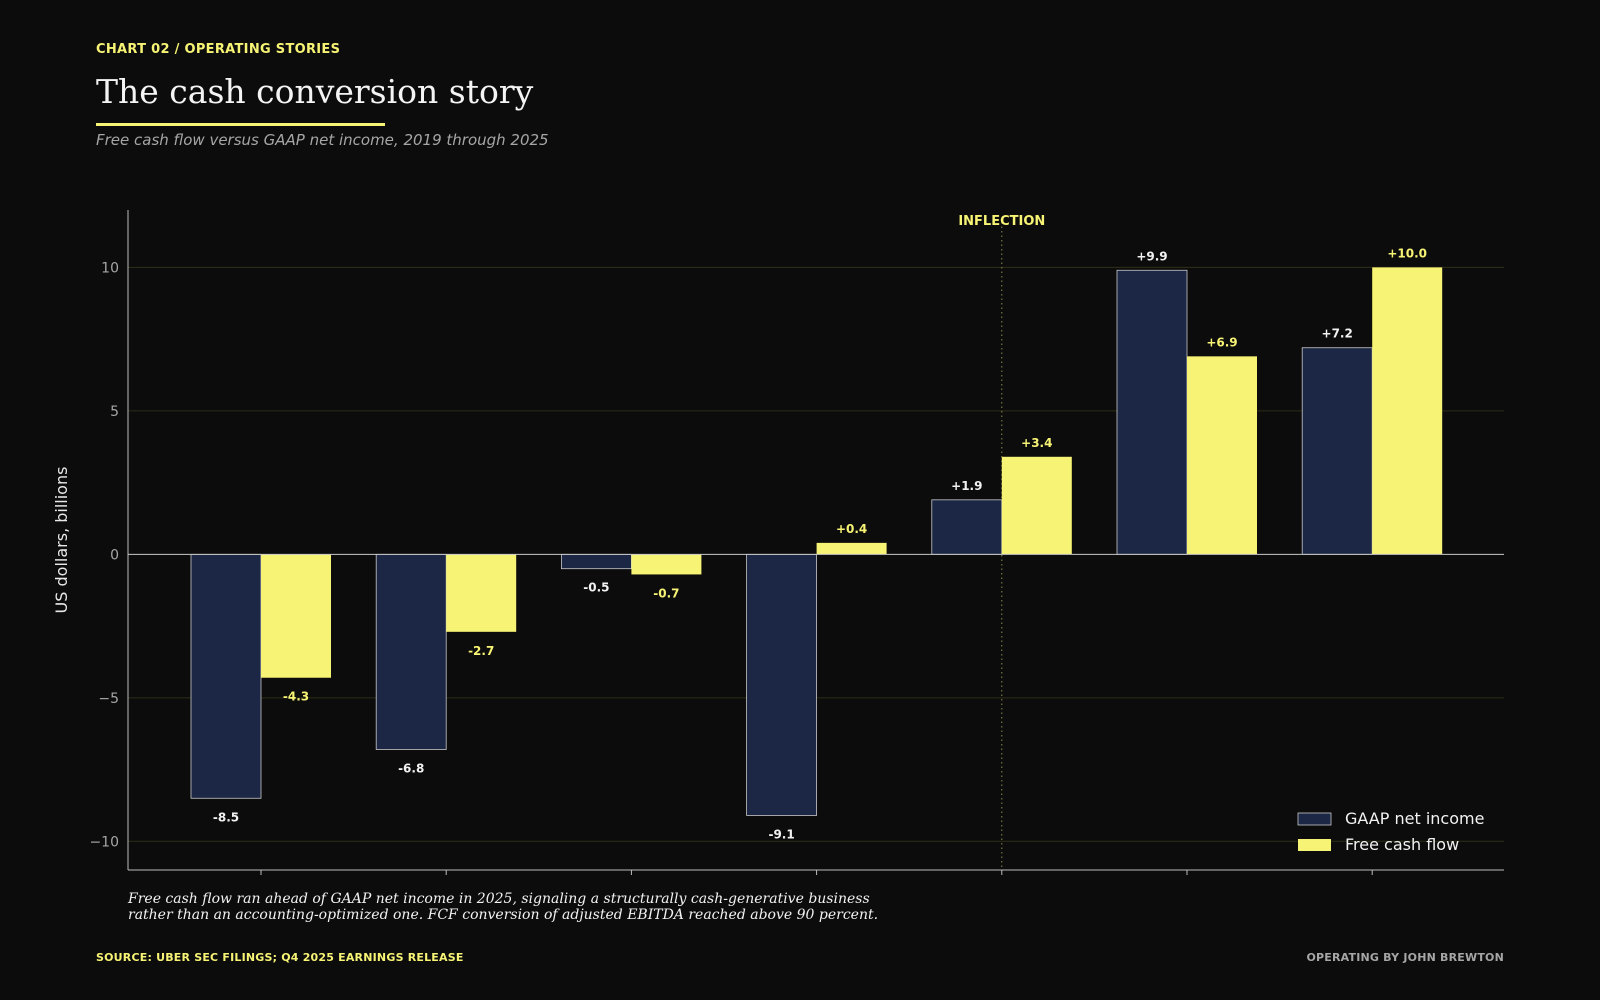 This screenshot has width=1600, height=1000. I want to click on credit-note: OPERATING BY JOHN BREWTON, so click(1405, 957).